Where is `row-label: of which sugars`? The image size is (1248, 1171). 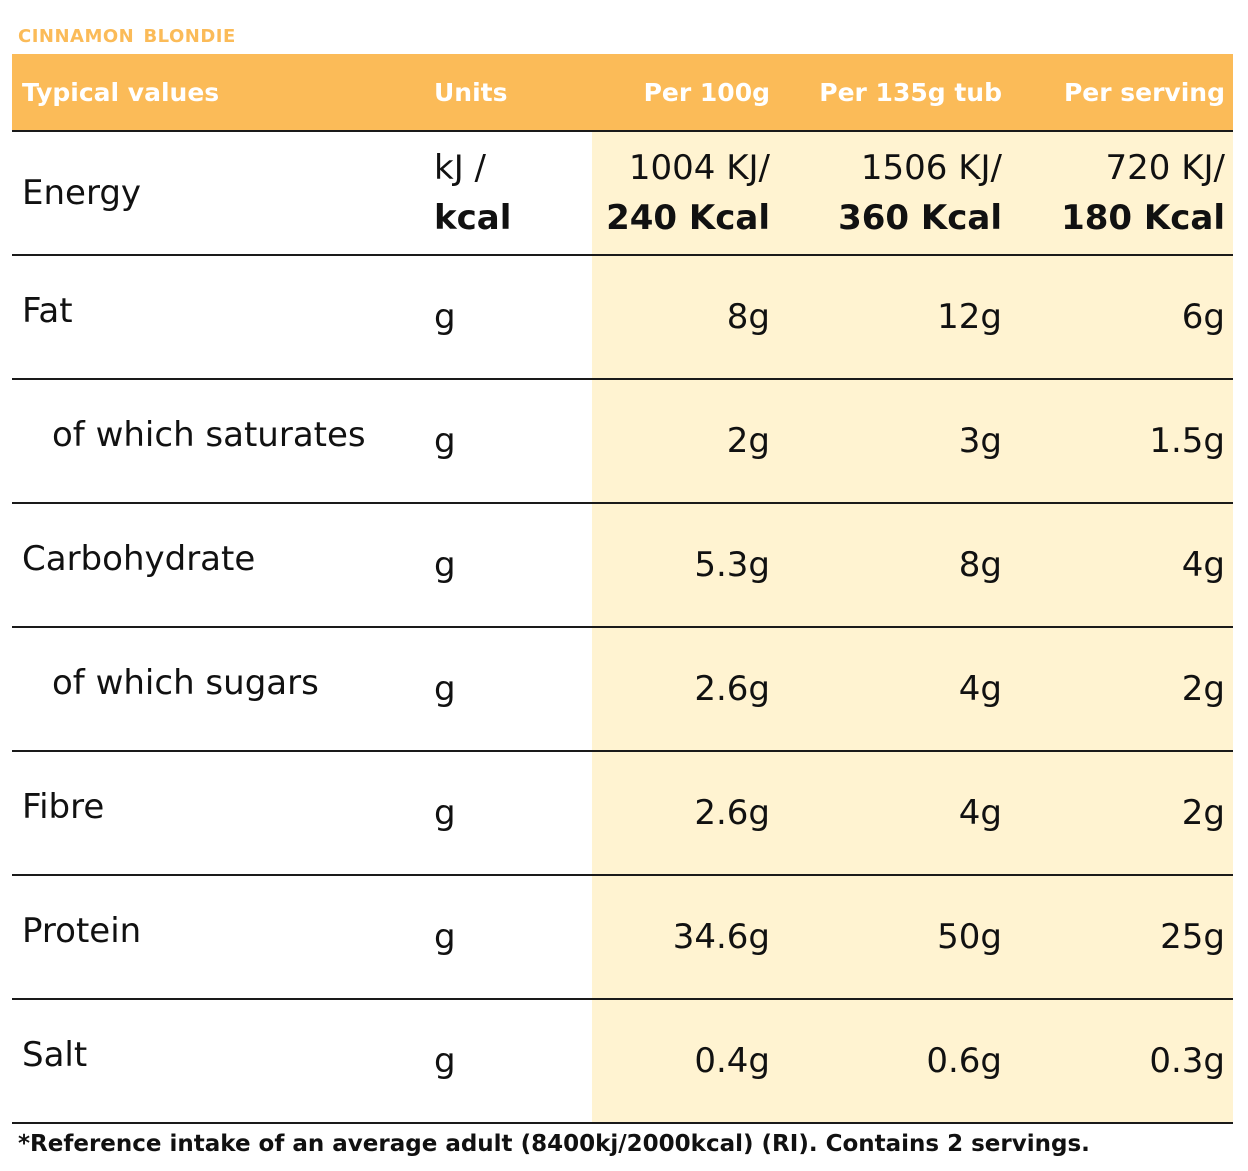 row-label: of which sugars is located at coordinates (185, 683).